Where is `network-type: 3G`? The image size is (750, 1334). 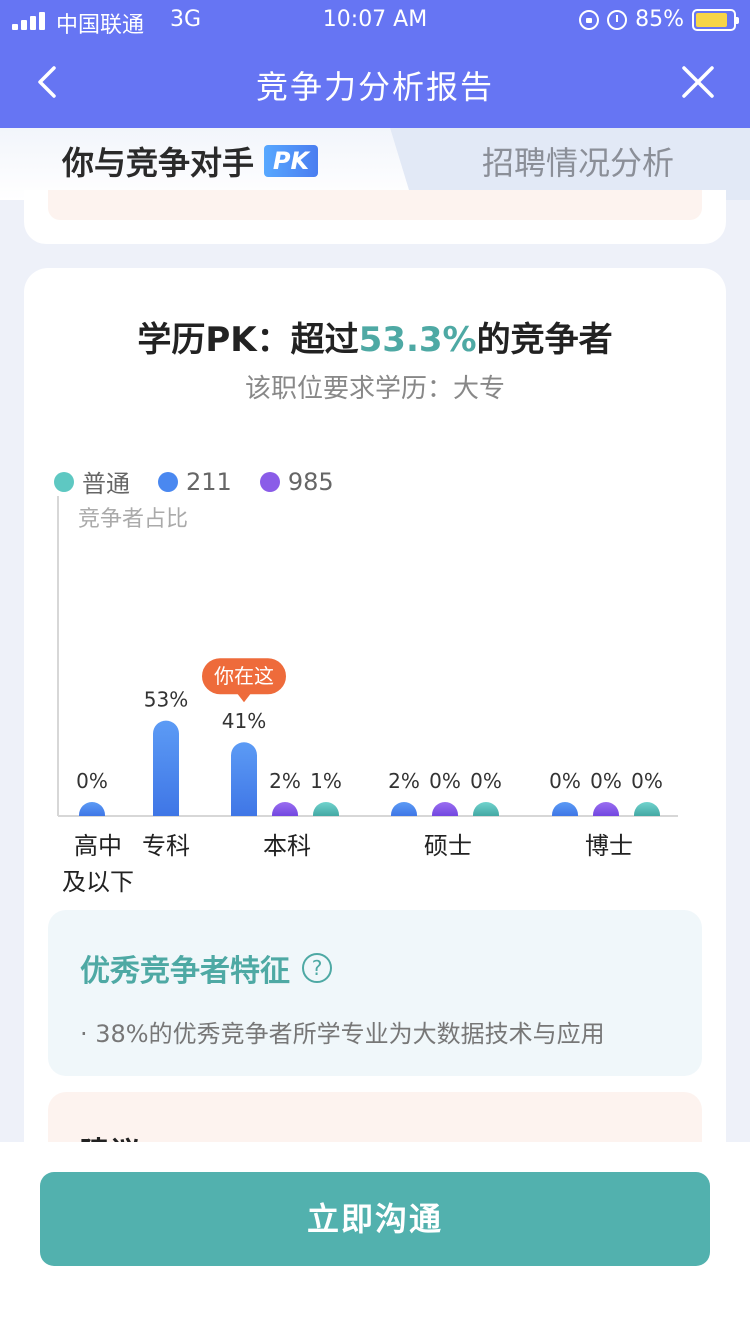 network-type: 3G is located at coordinates (186, 19).